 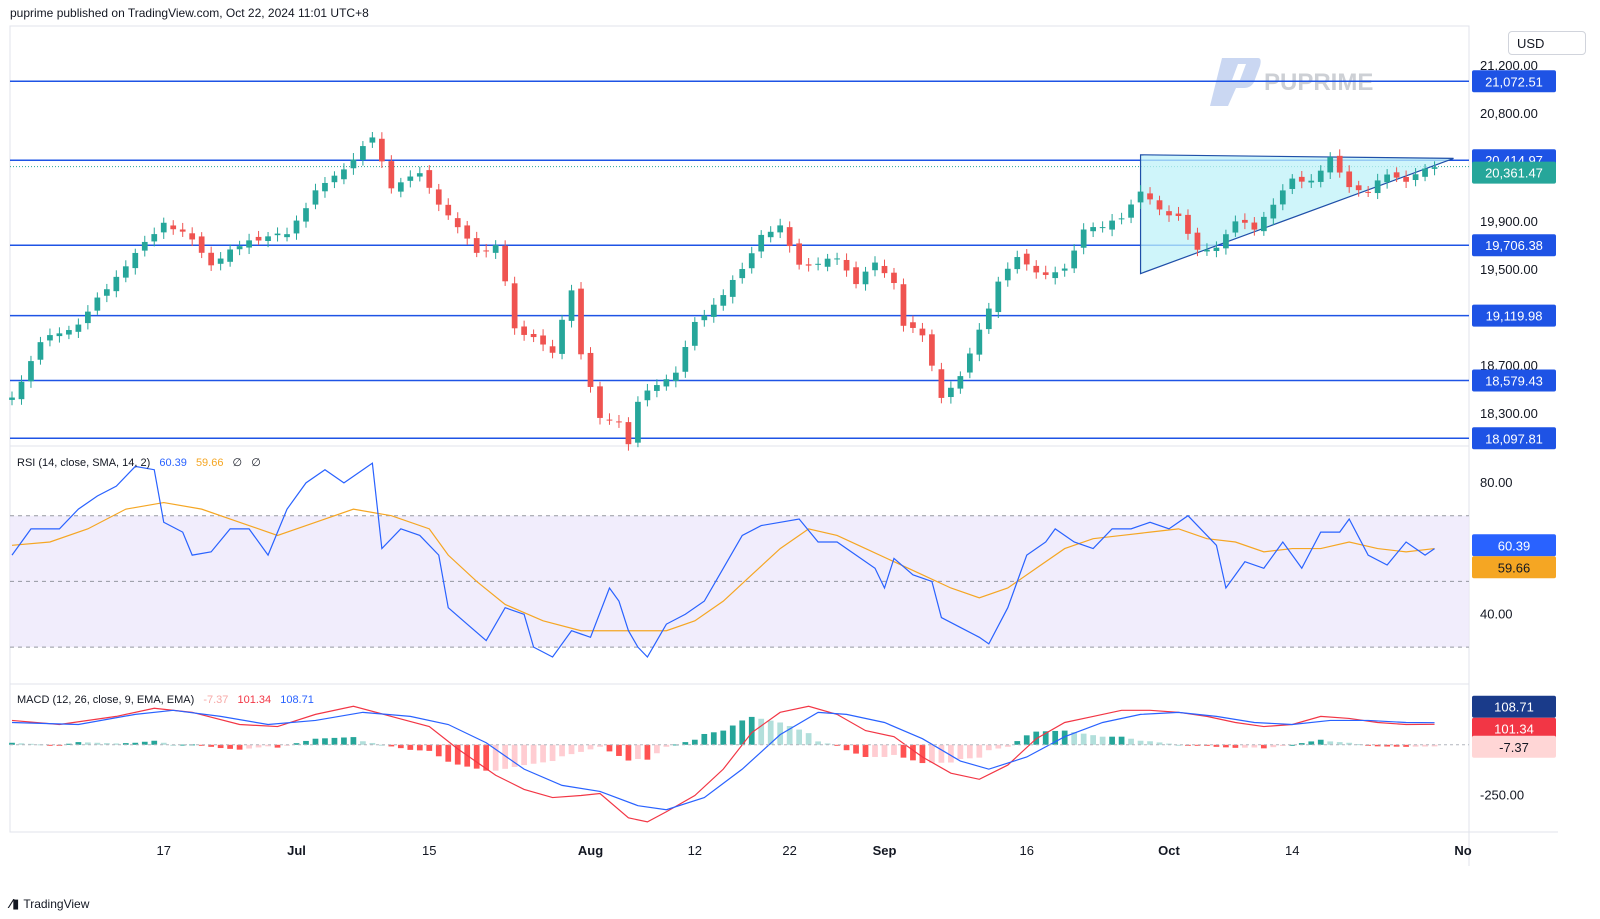 I want to click on time-tick-label: Aug, so click(x=590, y=850).